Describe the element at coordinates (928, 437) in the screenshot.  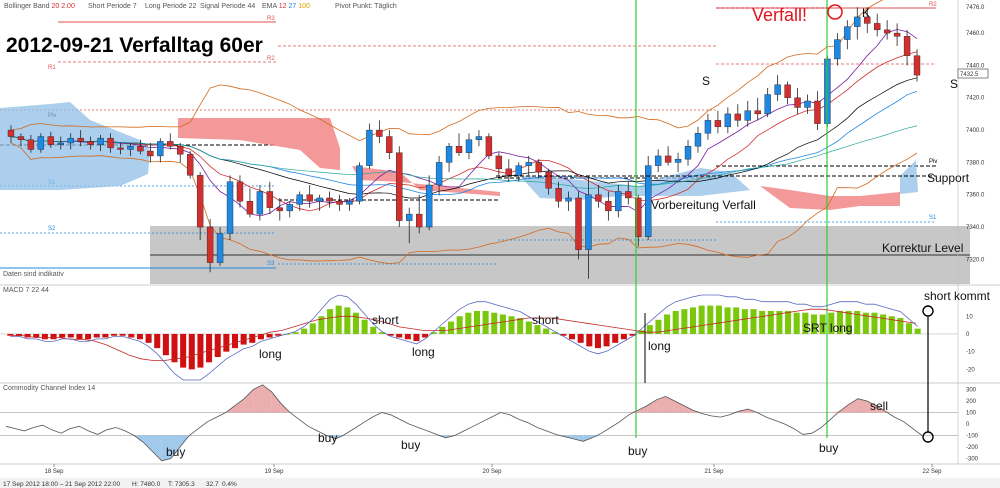
I see `cci-circle` at that location.